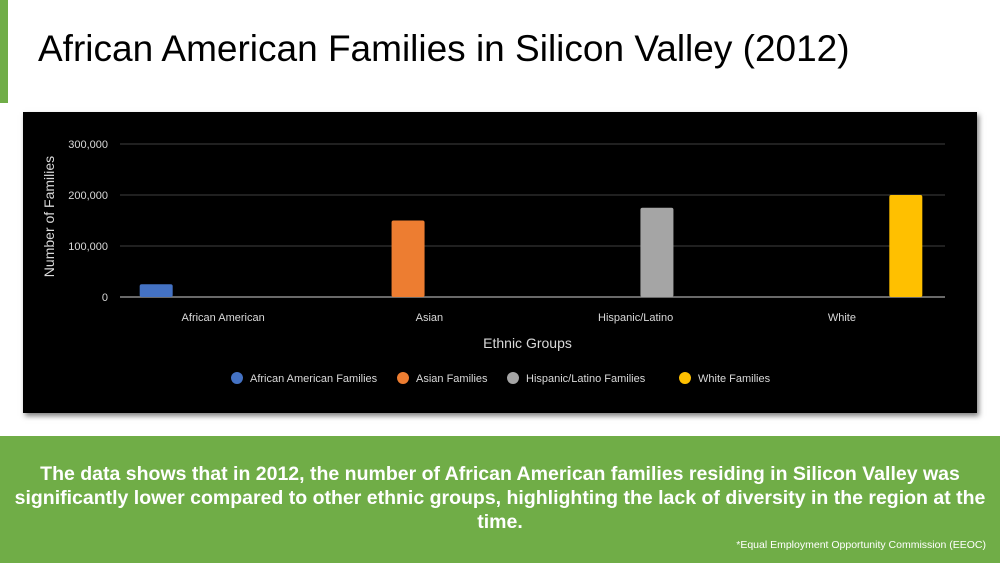 Image resolution: width=1000 pixels, height=563 pixels. Describe the element at coordinates (88, 196) in the screenshot. I see `y-tick-label: 200,000` at that location.